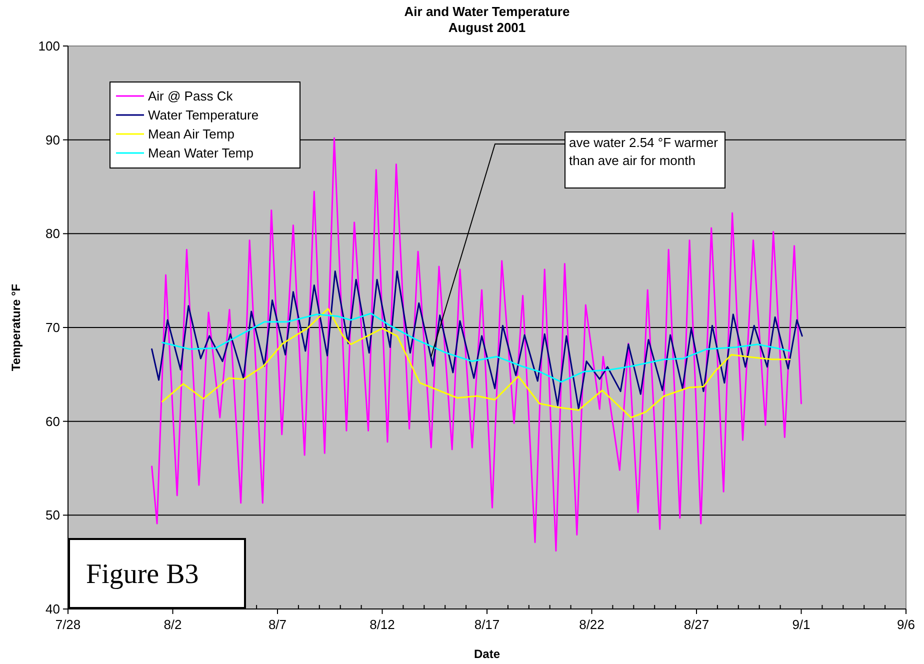 The image size is (924, 664). Describe the element at coordinates (801, 624) in the screenshot. I see `x-tick-label: 9/1` at that location.